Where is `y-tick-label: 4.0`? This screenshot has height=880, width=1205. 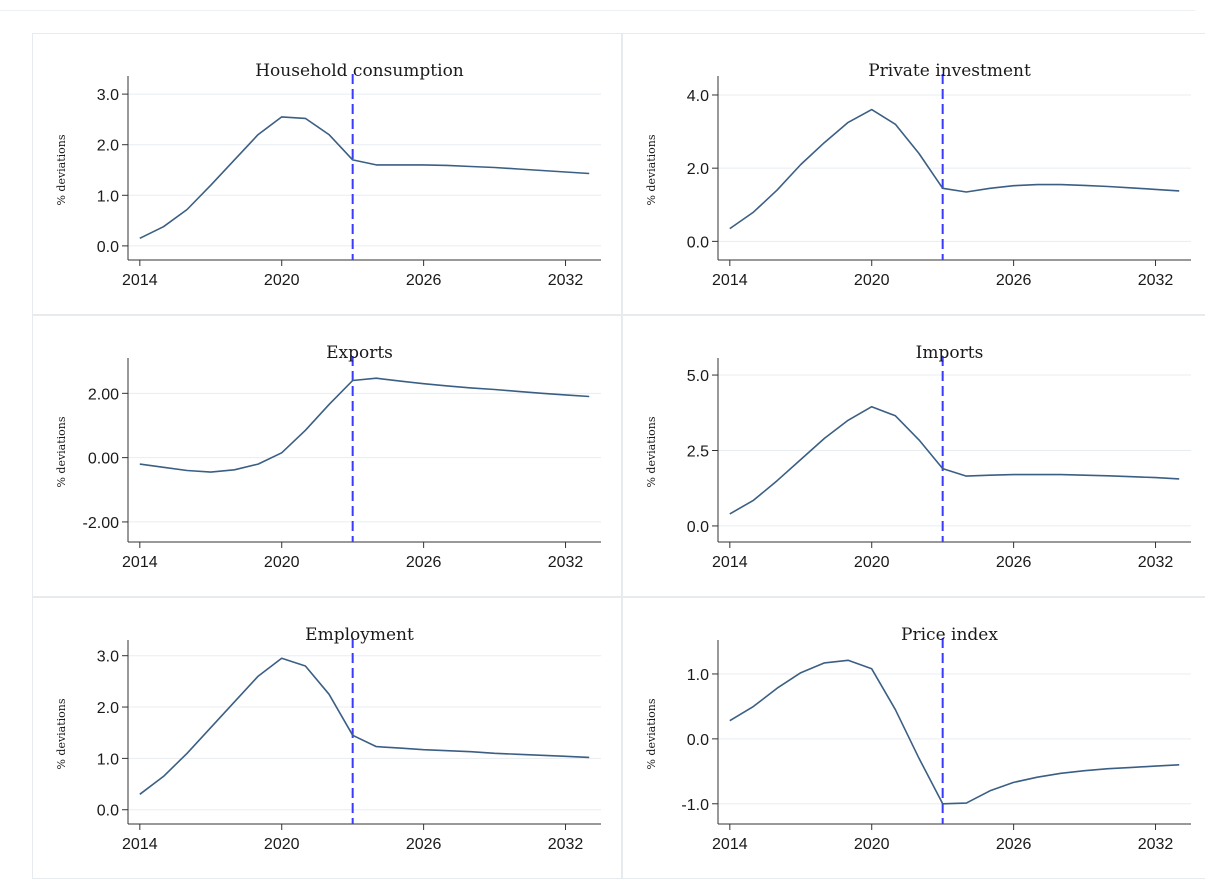
y-tick-label: 4.0 is located at coordinates (698, 96).